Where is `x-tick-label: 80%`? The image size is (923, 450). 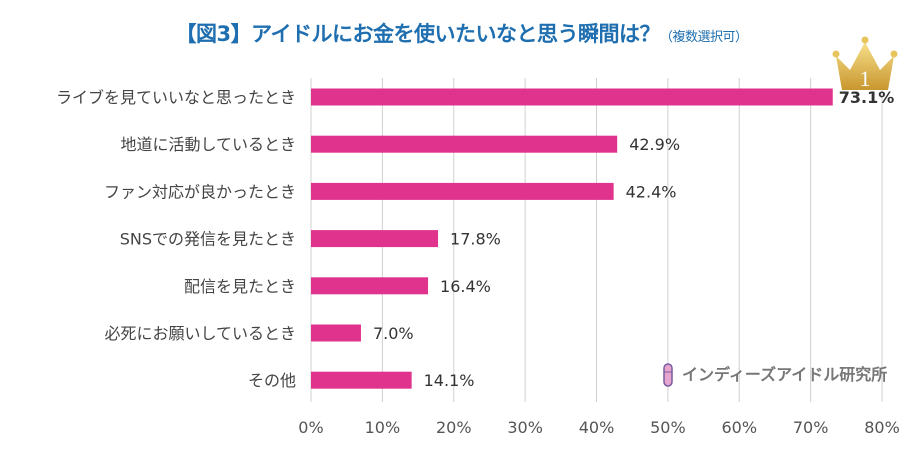
x-tick-label: 80% is located at coordinates (882, 427).